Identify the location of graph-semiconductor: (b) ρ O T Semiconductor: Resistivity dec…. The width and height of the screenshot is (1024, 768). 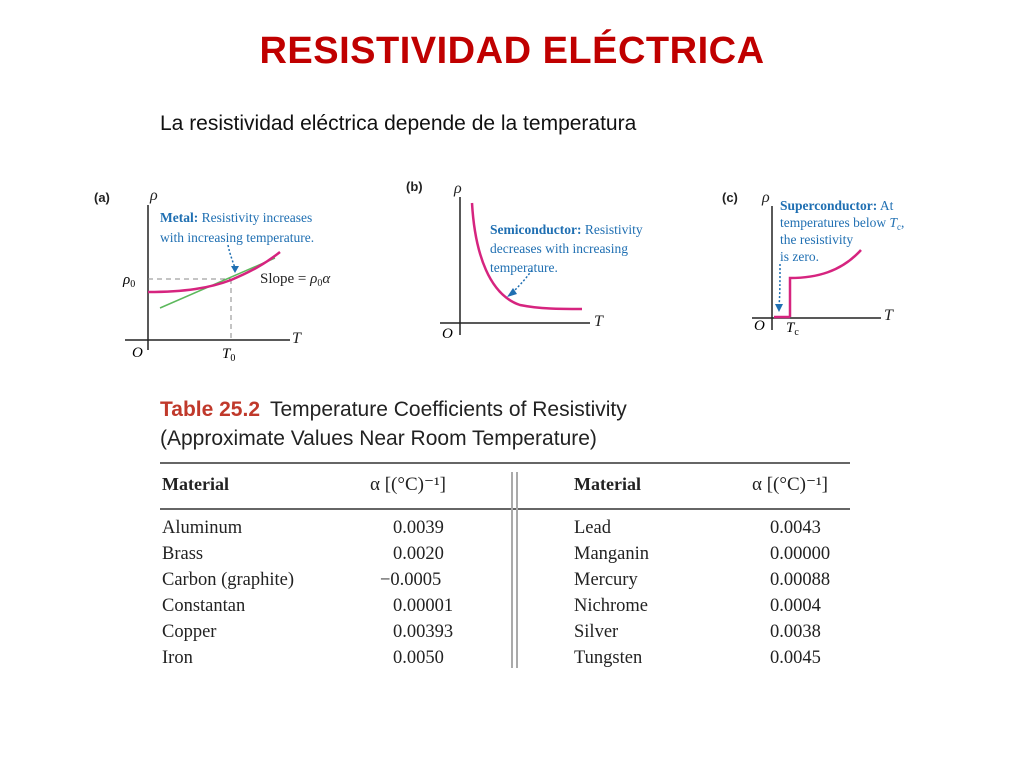
(524, 260).